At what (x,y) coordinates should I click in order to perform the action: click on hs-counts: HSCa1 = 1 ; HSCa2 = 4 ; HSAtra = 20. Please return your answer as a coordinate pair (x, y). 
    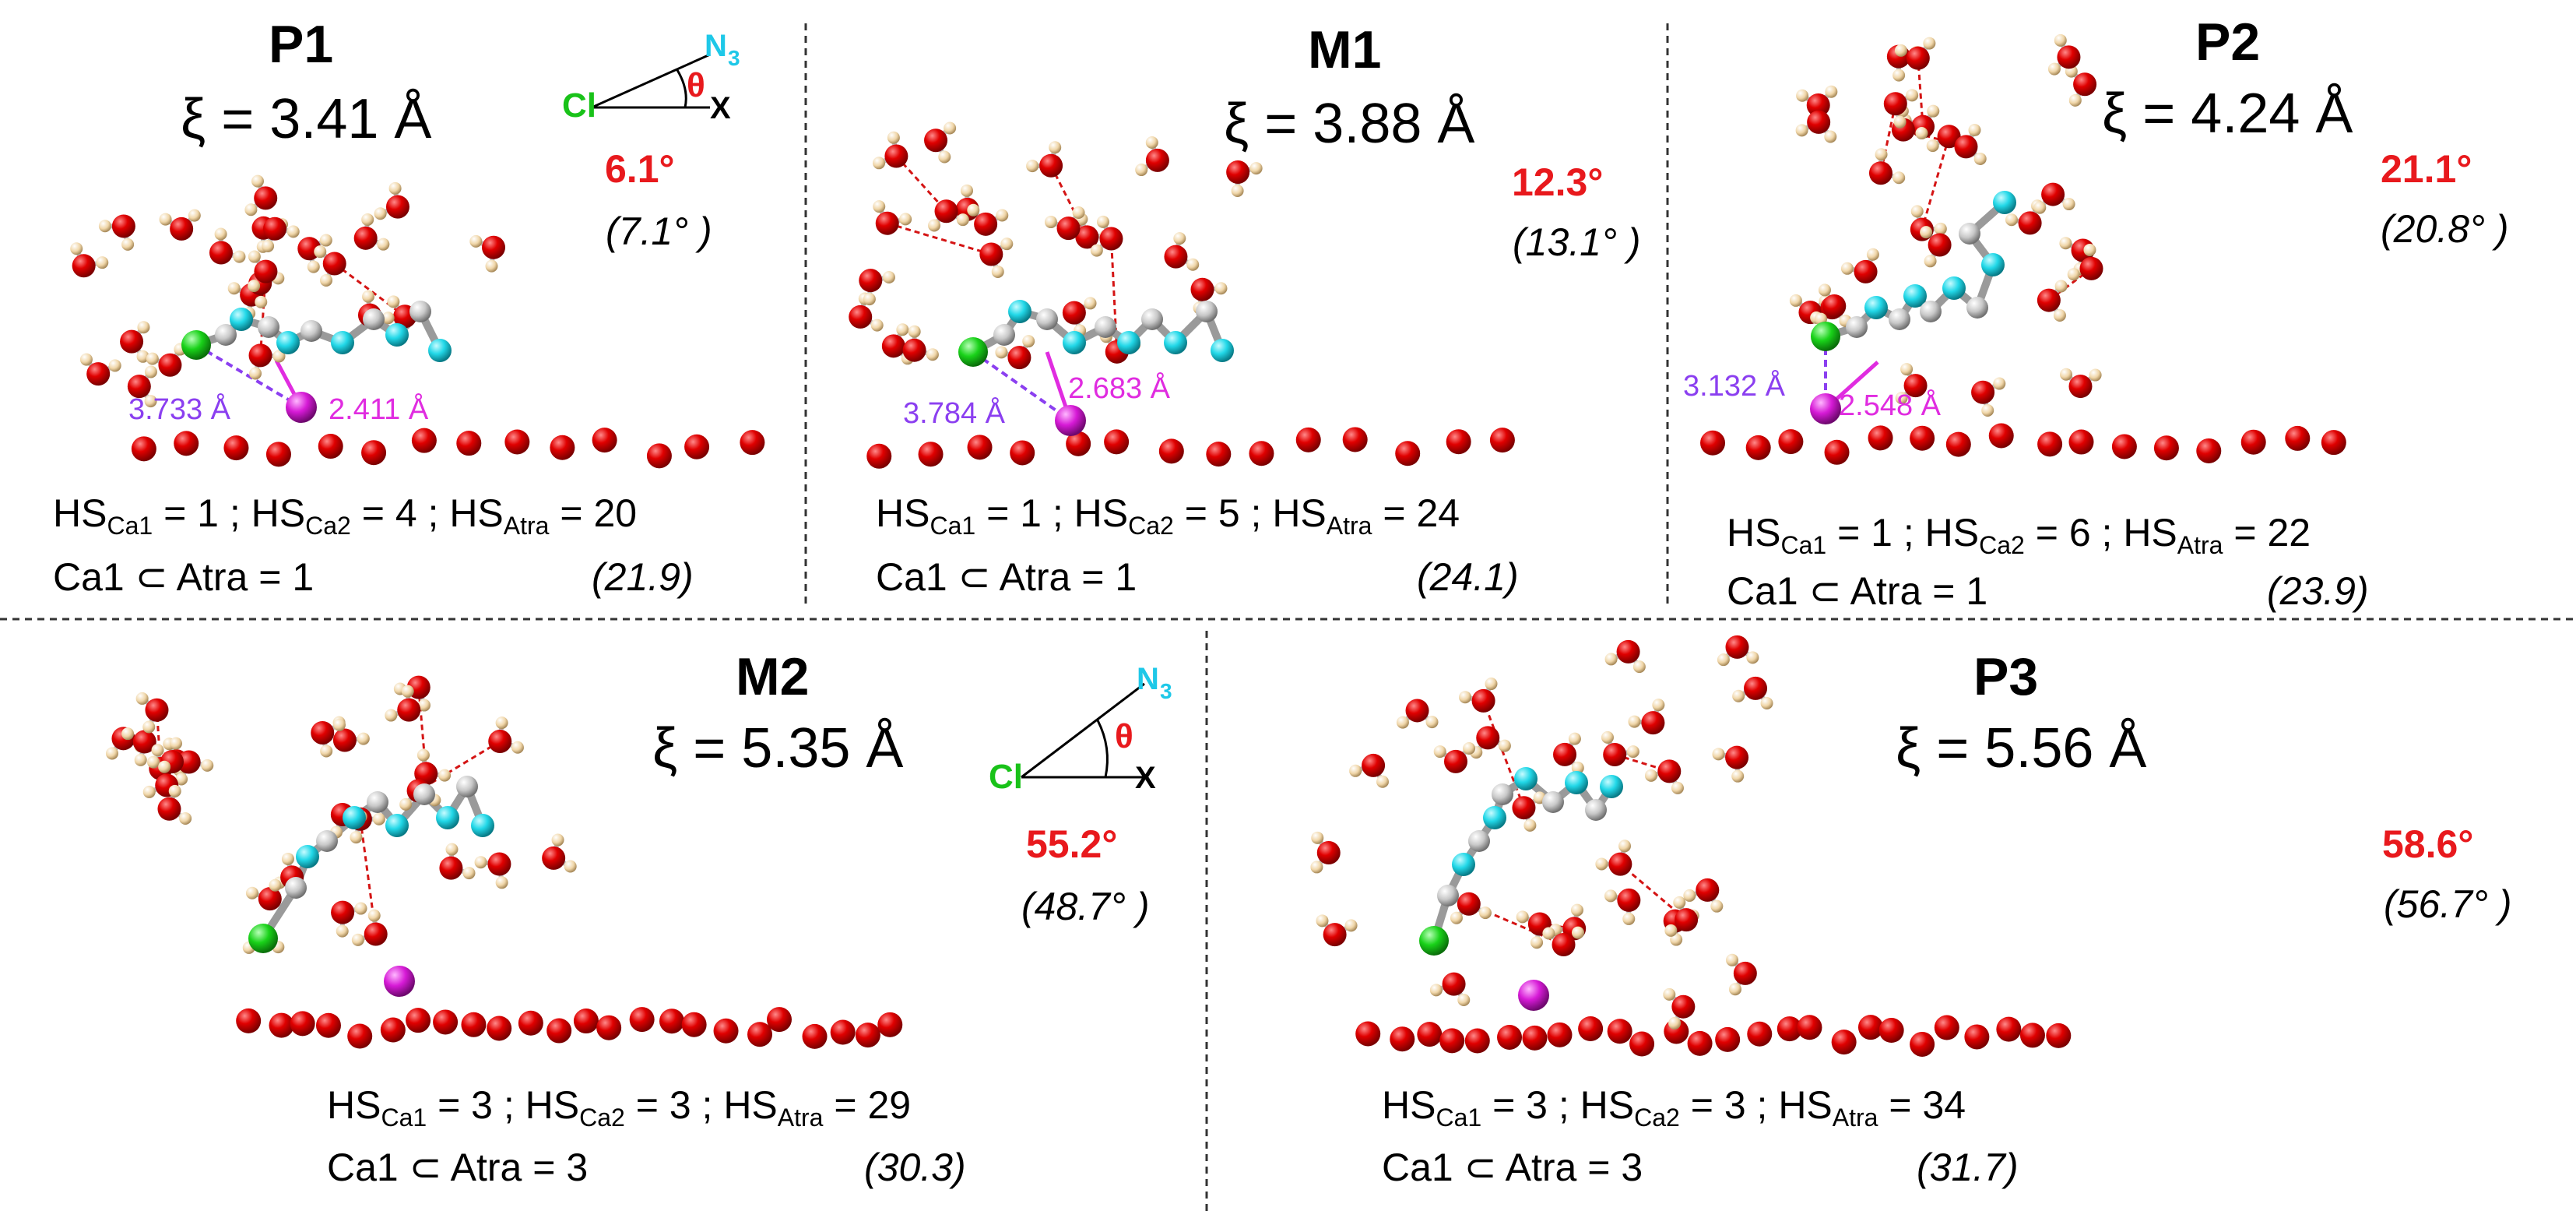
    Looking at the image, I should click on (346, 516).